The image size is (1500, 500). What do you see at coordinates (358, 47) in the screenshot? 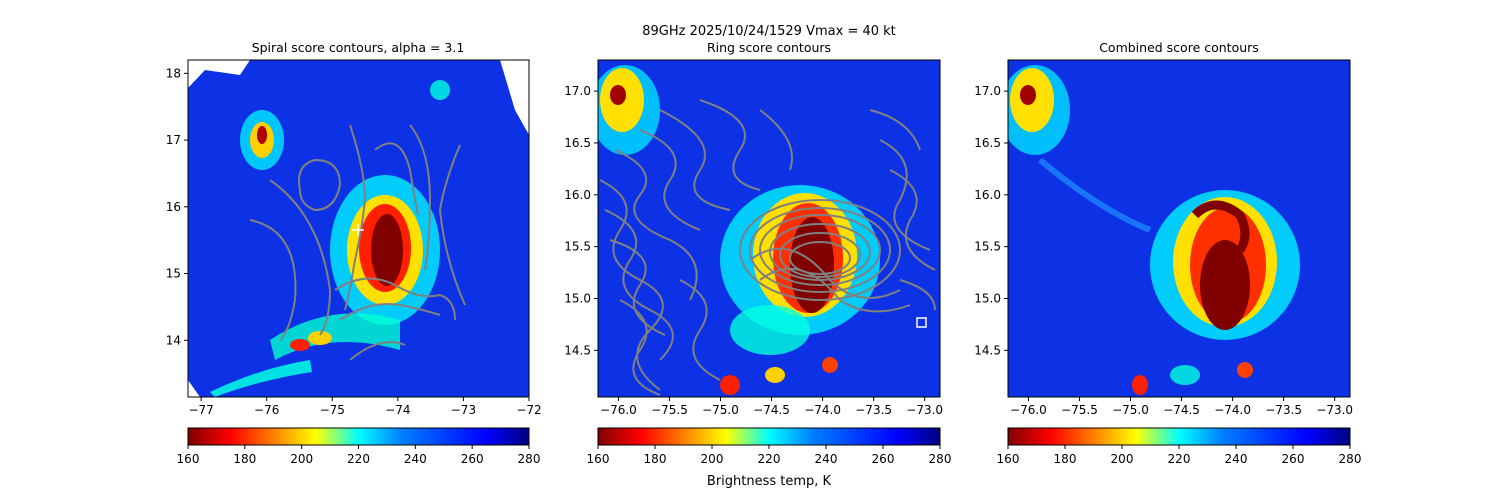
I see `spiral-panel-title: Spiral score contours, alpha = 3.1` at bounding box center [358, 47].